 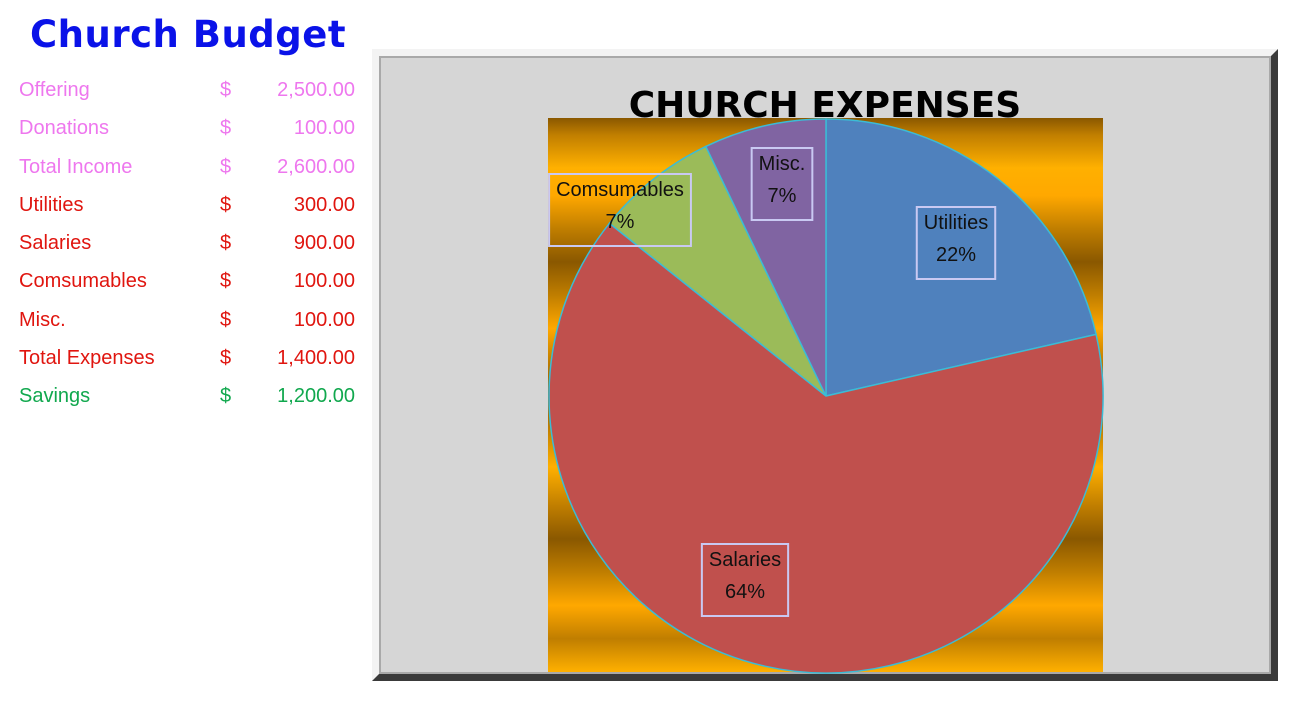 I want to click on budget-row-label: Comsumables, so click(x=83, y=281).